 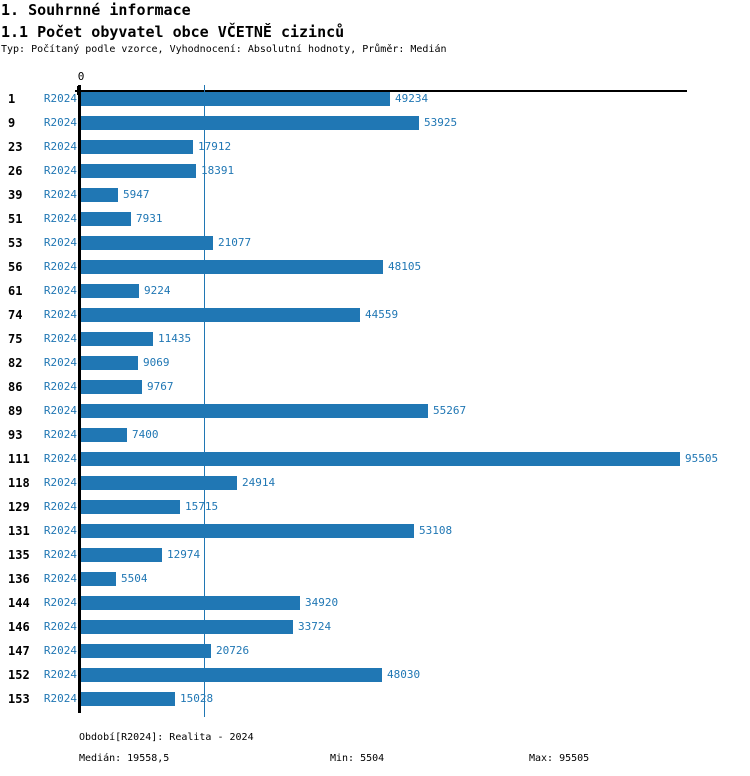 What do you see at coordinates (375, 435) in the screenshot?
I see `chart-row: 93 R2024 7400` at bounding box center [375, 435].